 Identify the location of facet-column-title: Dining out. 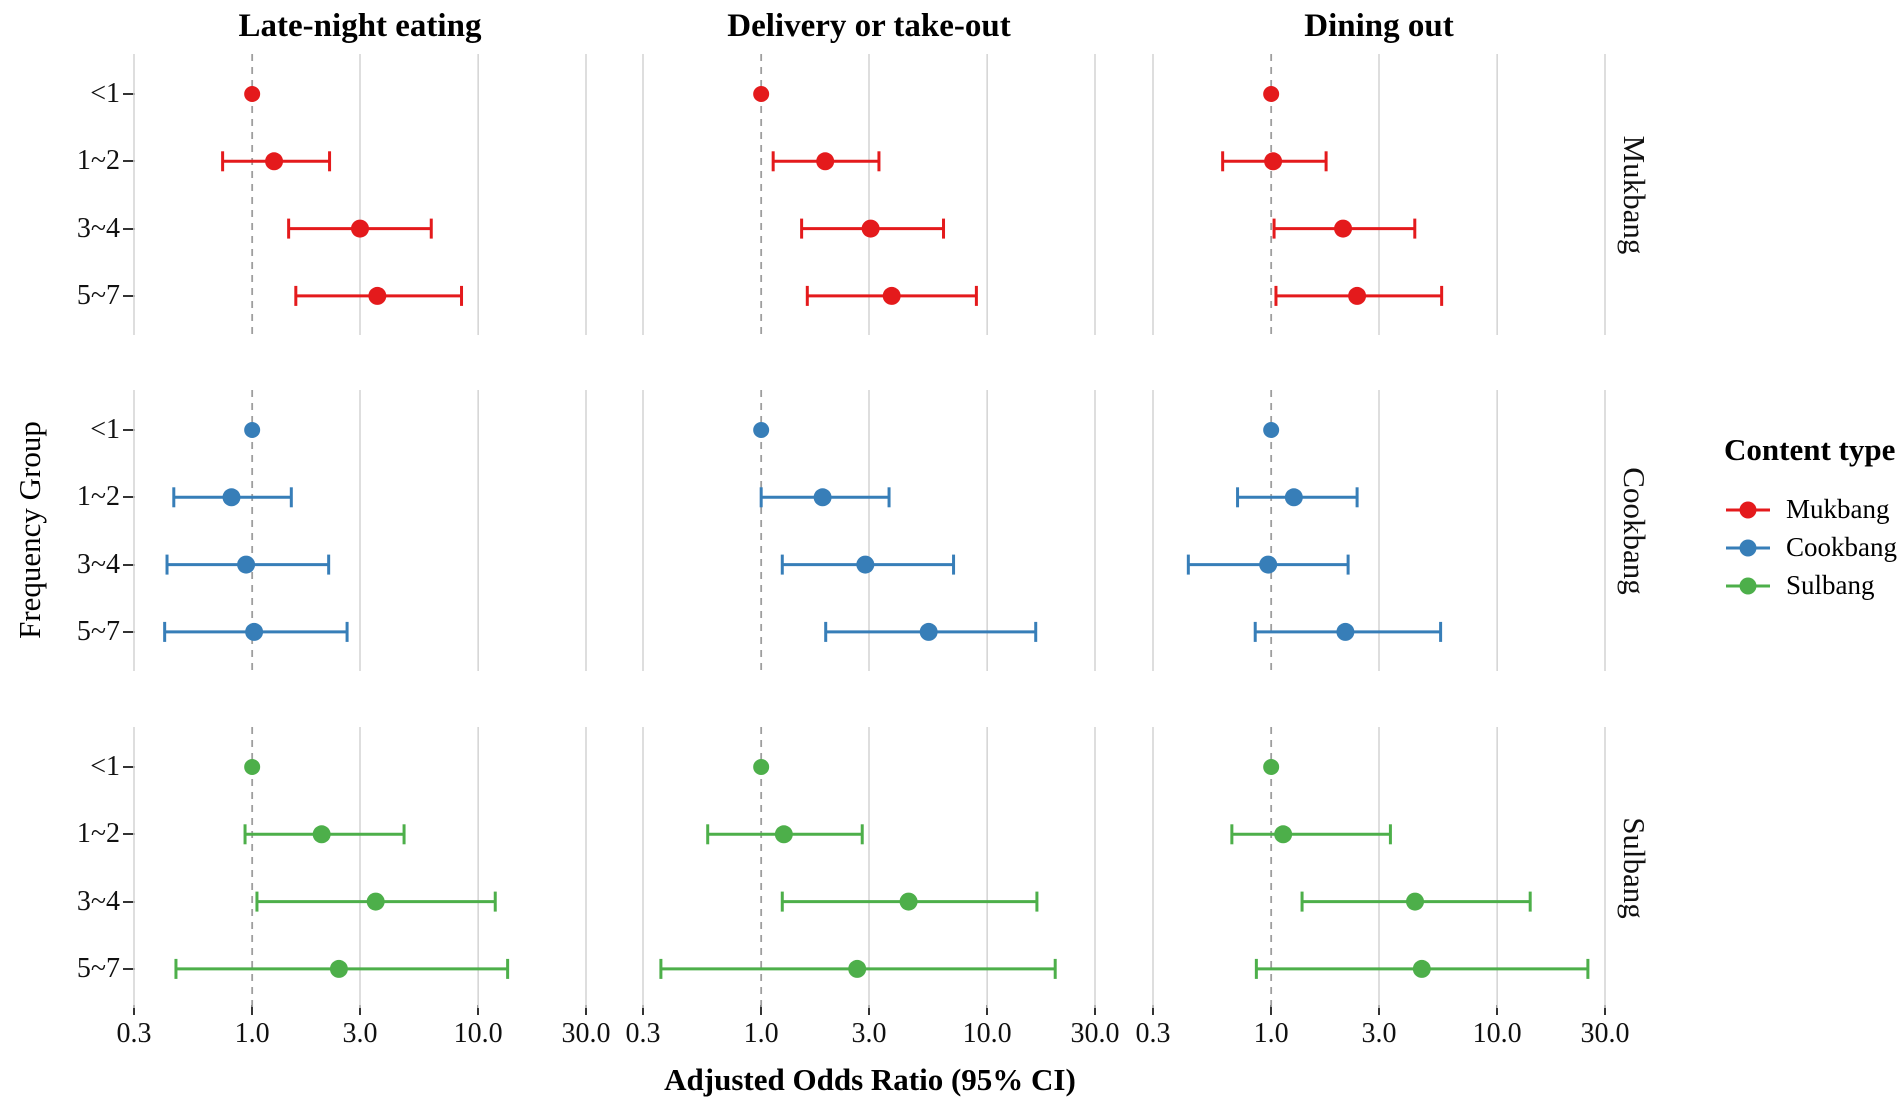
(1379, 26).